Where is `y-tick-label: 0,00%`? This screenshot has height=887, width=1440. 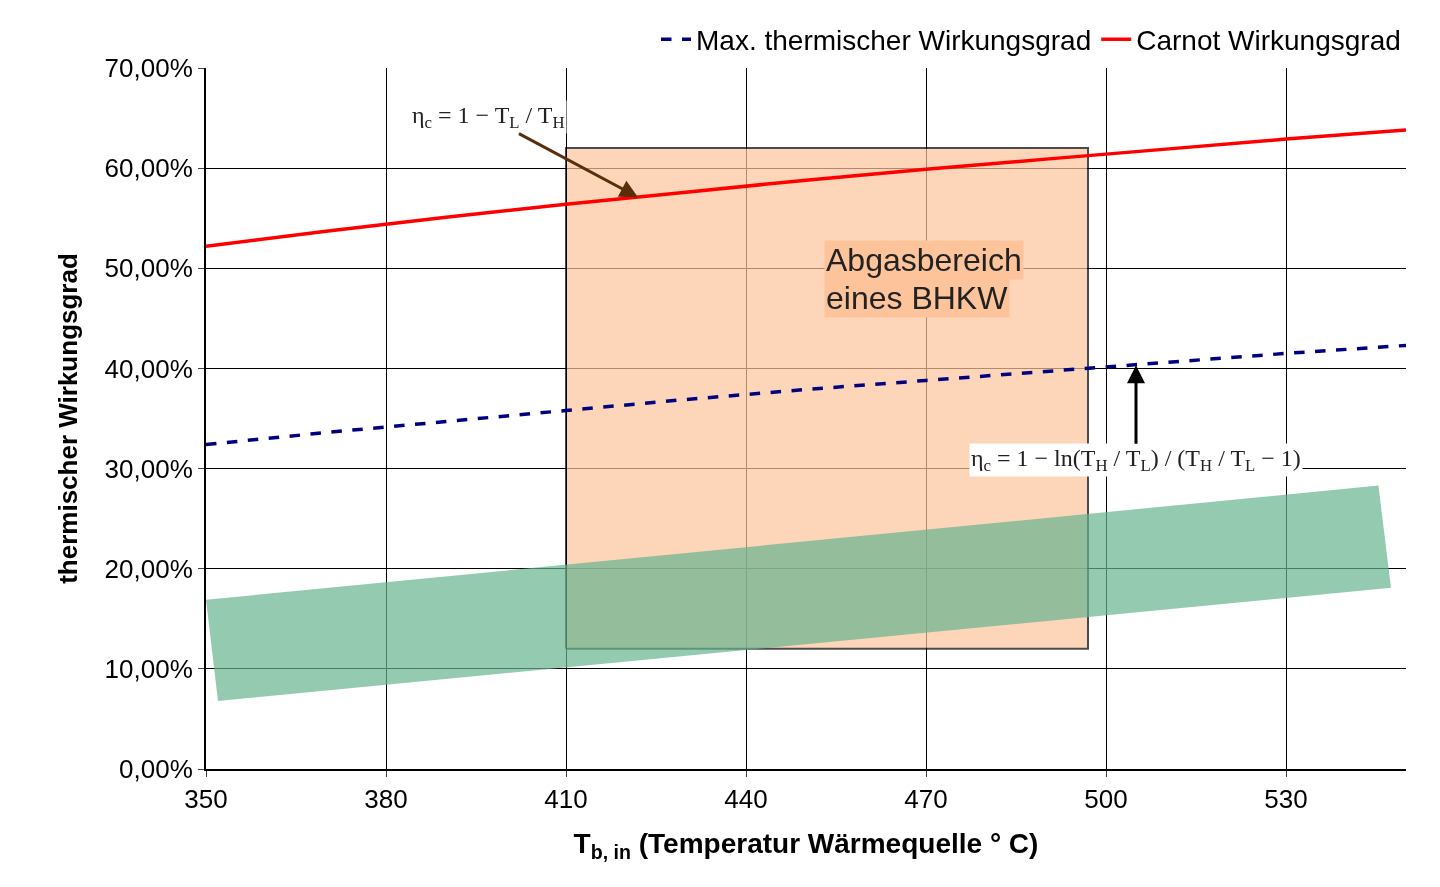
y-tick-label: 0,00% is located at coordinates (156, 769).